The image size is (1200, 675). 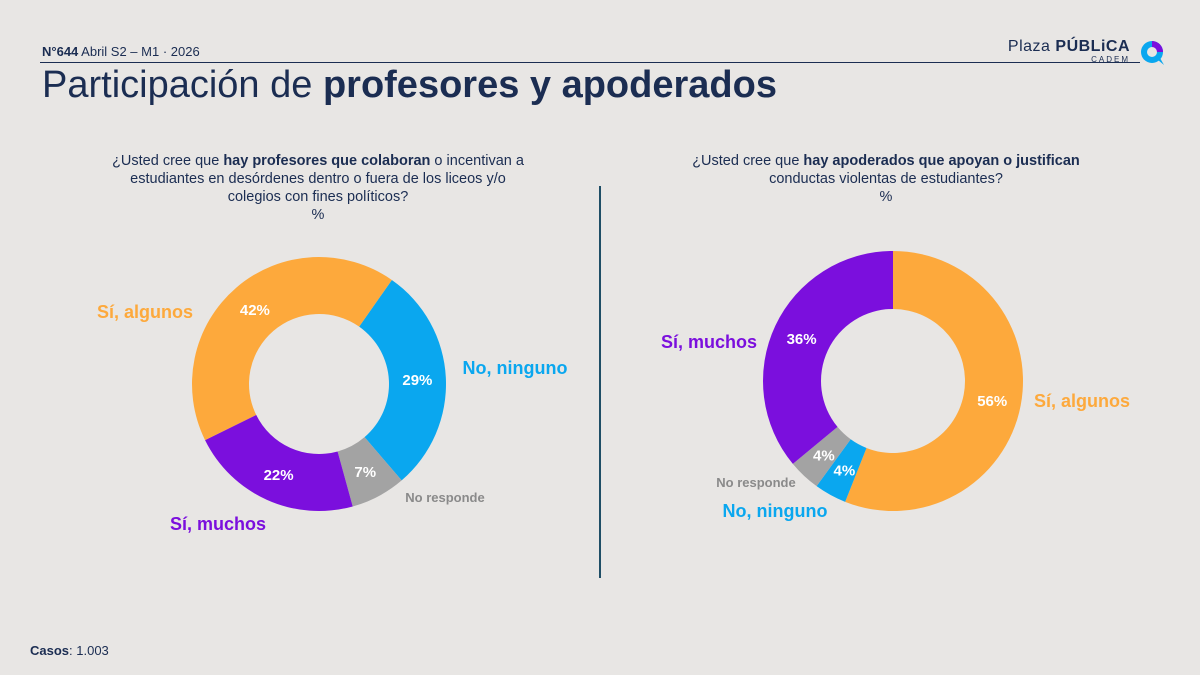 I want to click on chart2-label-si-muchos: Sí, muchos, so click(x=709, y=342).